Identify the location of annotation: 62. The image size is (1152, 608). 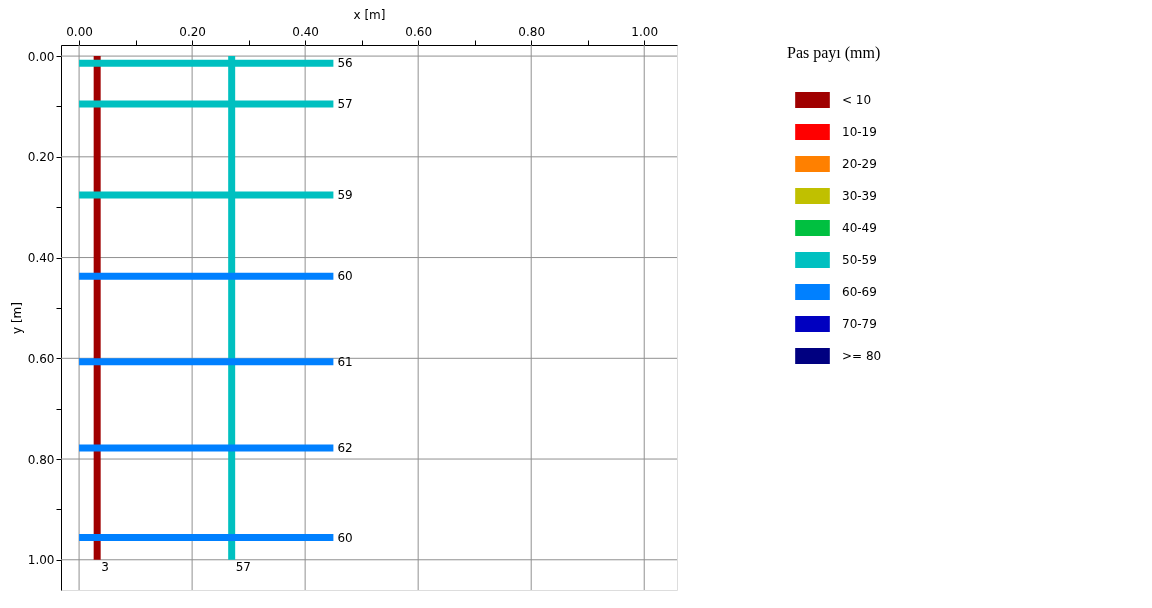
(345, 447).